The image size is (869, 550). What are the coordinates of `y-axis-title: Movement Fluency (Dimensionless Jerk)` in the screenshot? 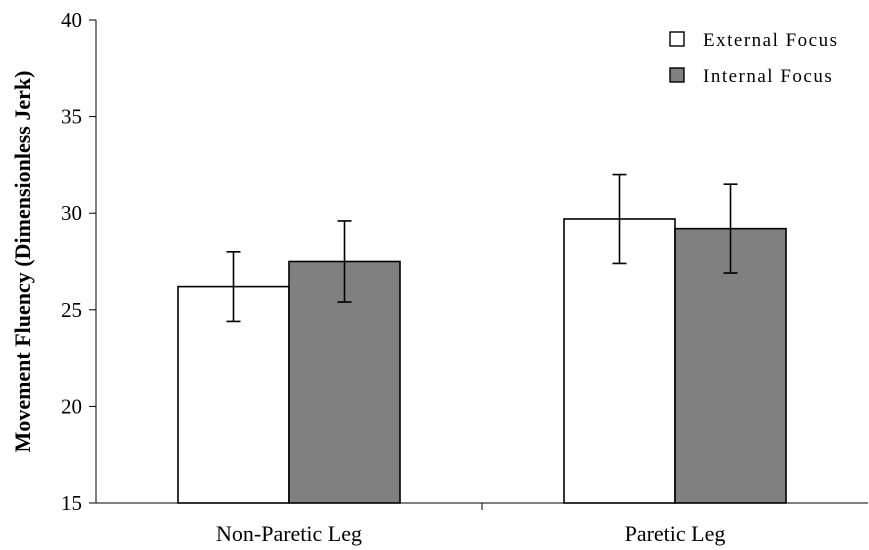 It's located at (22, 262).